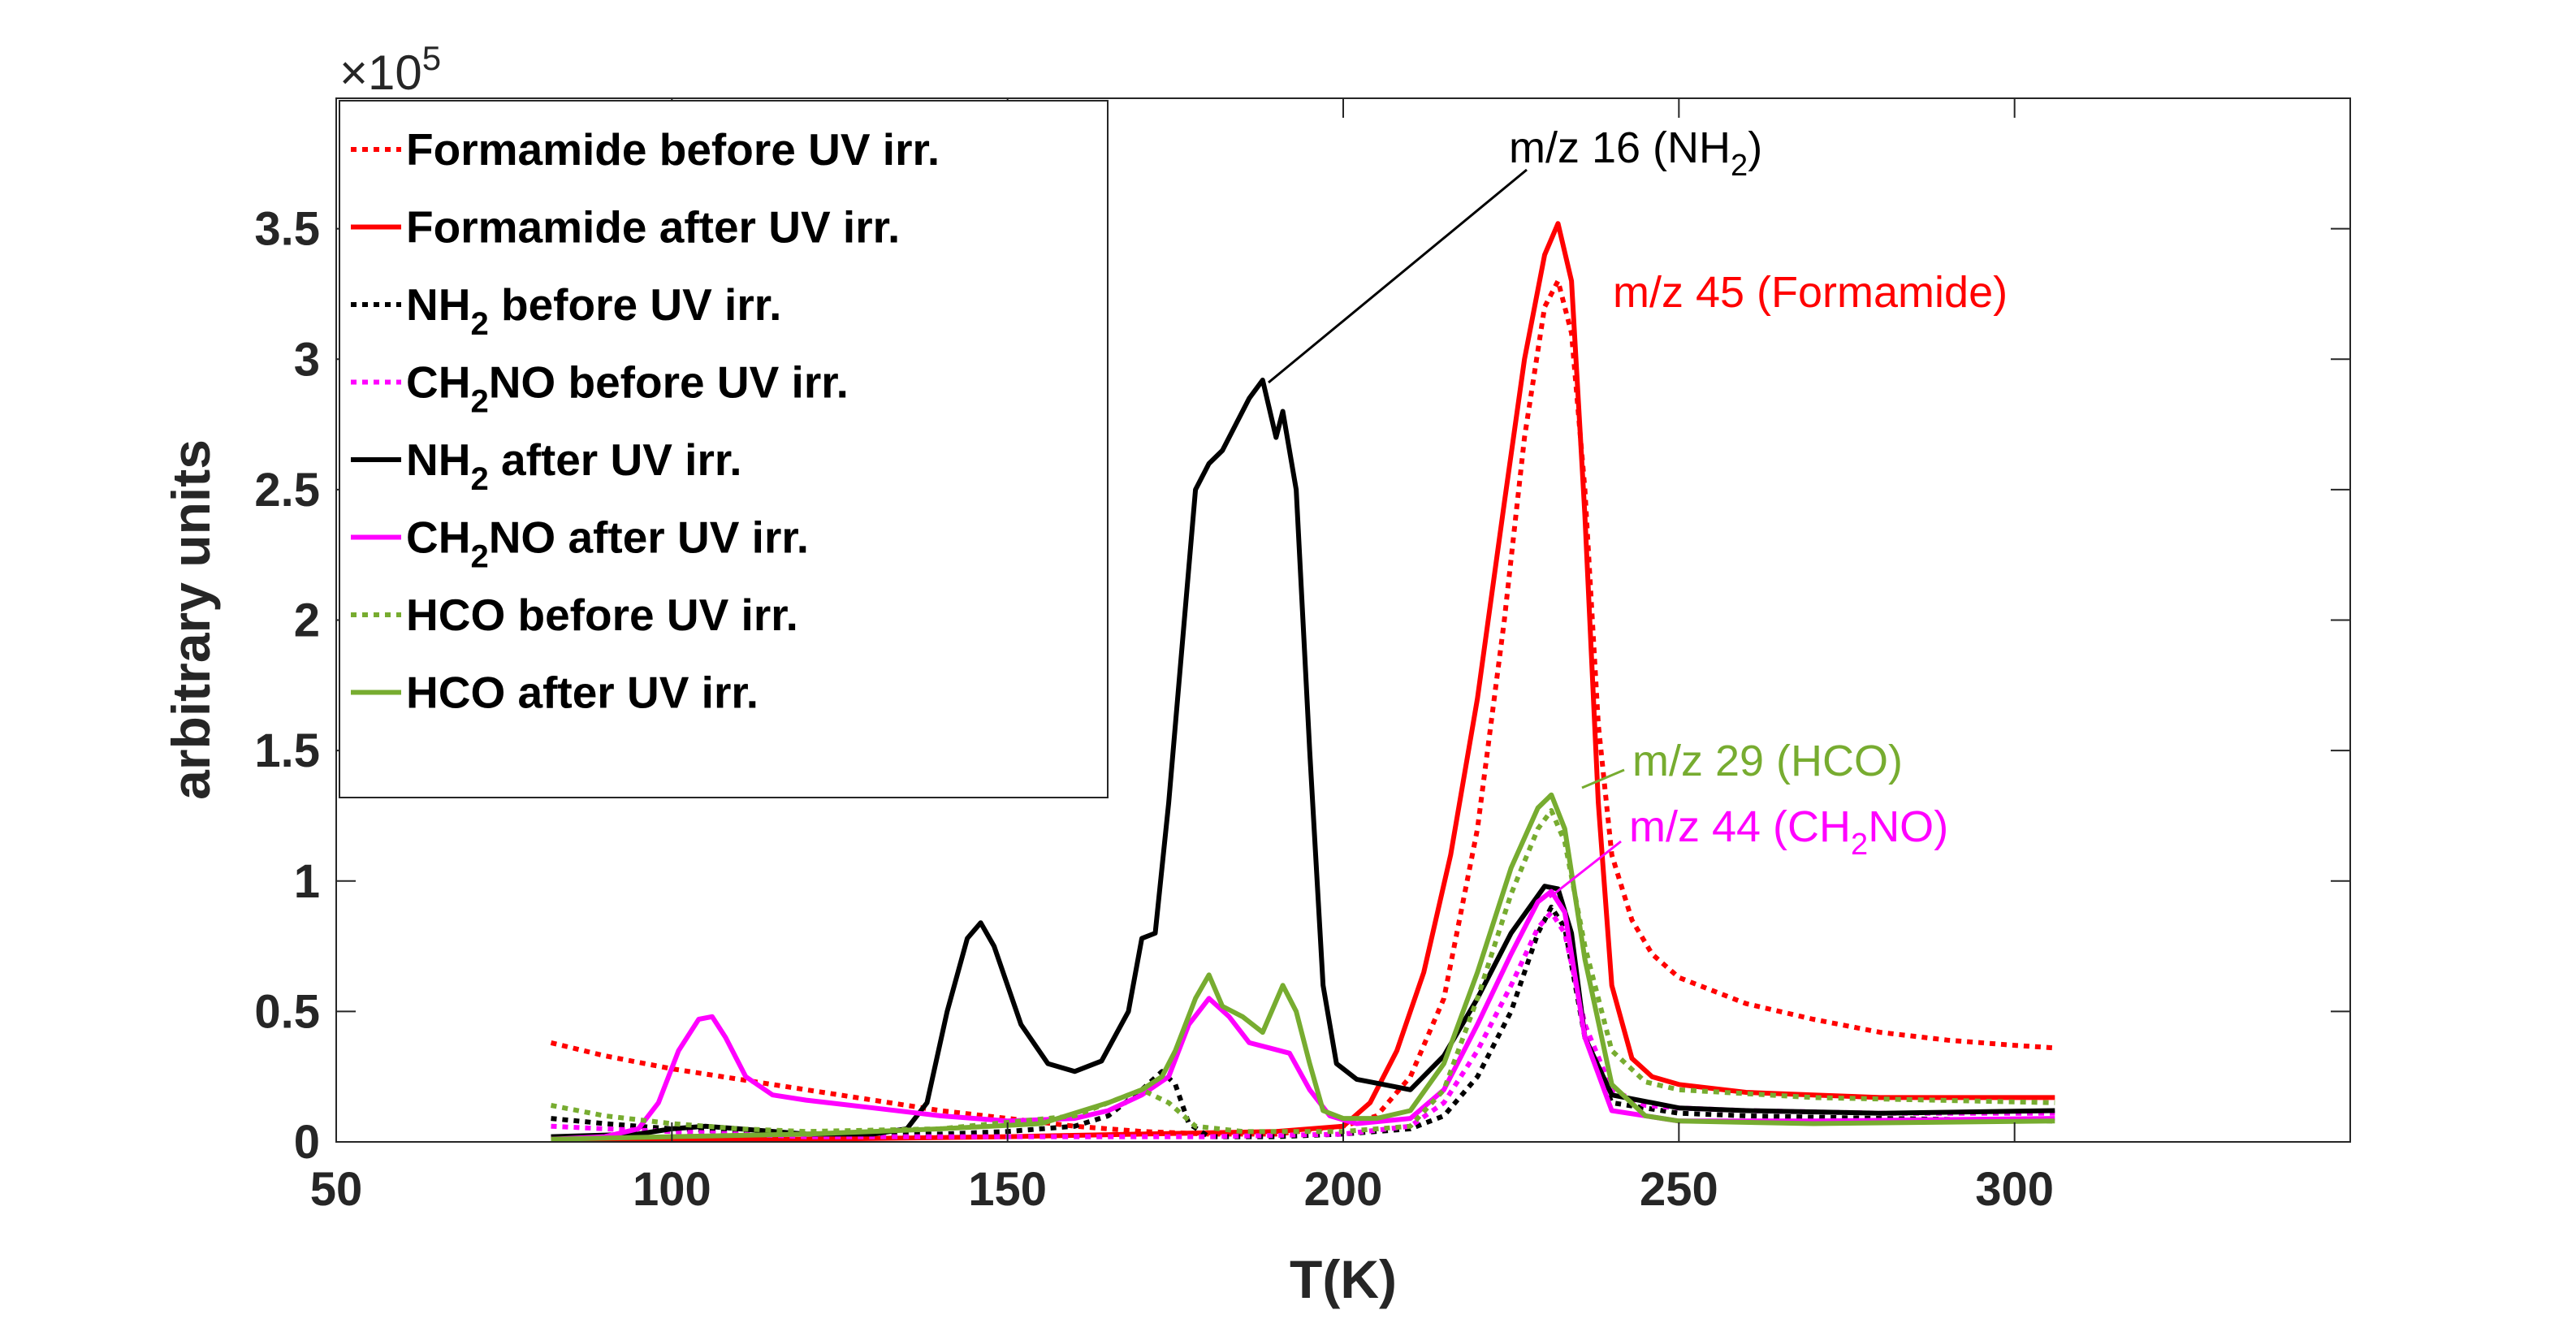 The height and width of the screenshot is (1323, 2576). Describe the element at coordinates (2015, 1189) in the screenshot. I see `x-tick-label: 300` at that location.